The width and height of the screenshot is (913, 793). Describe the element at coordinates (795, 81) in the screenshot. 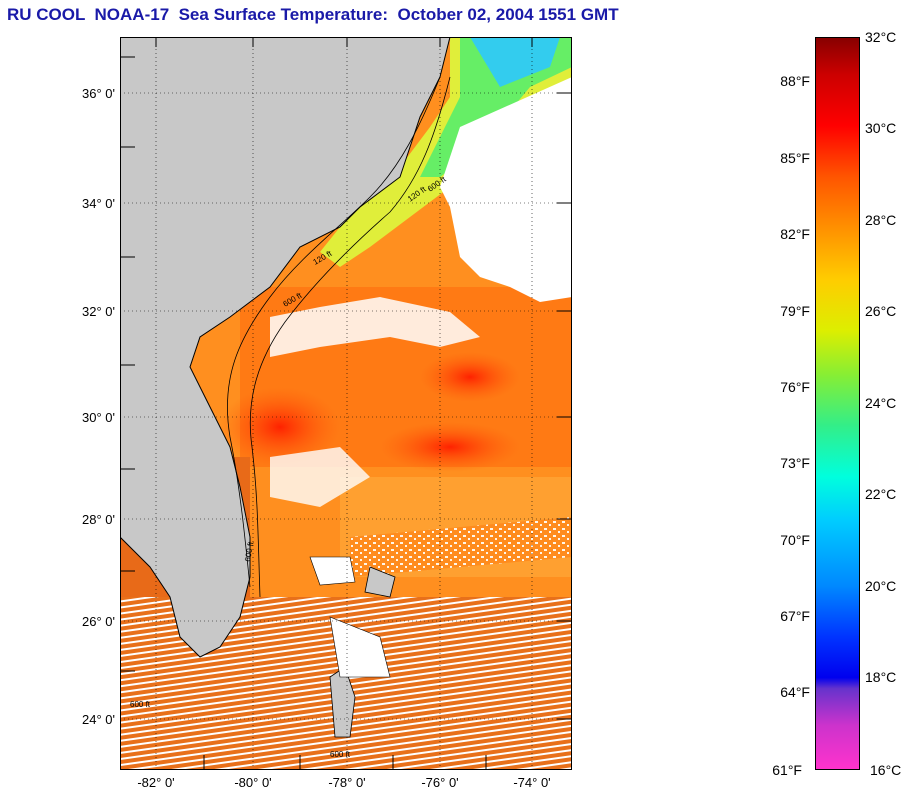

I see `fahrenheit-label: 88°F` at that location.